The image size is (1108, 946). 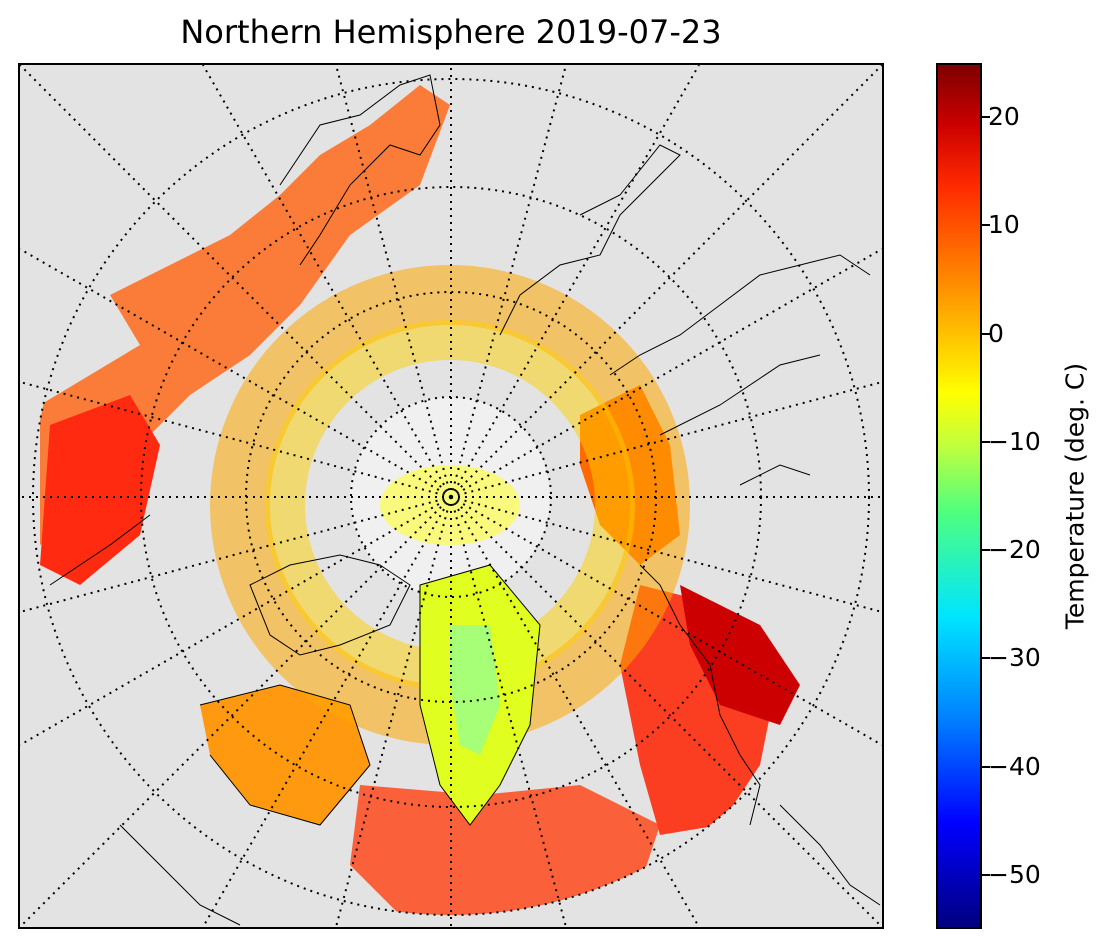 I want to click on colorbar-tick-label: −50, so click(x=1014, y=874).